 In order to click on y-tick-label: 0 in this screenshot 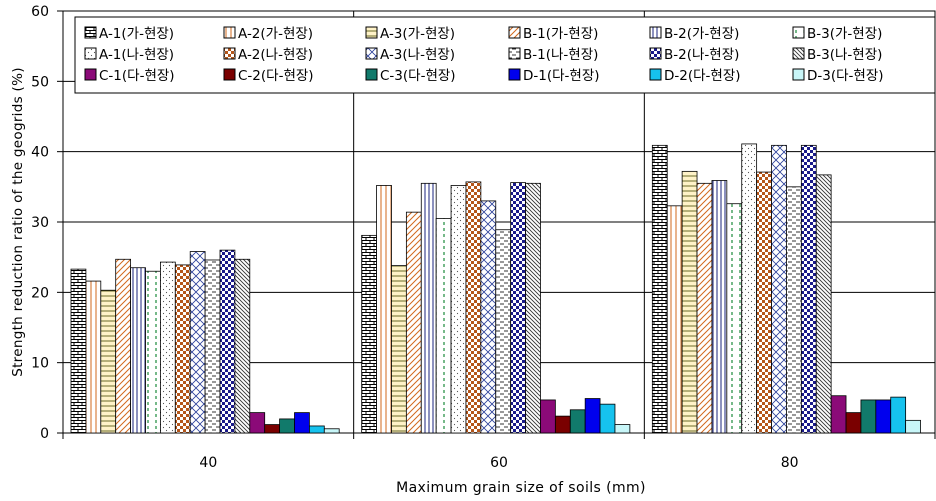, I will do `click(44, 434)`.